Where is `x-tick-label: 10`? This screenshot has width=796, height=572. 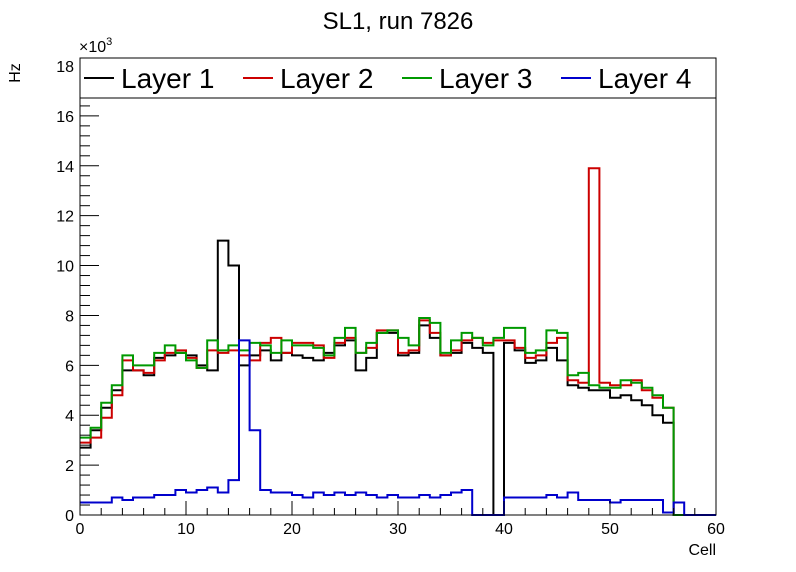
x-tick-label: 10 is located at coordinates (186, 529).